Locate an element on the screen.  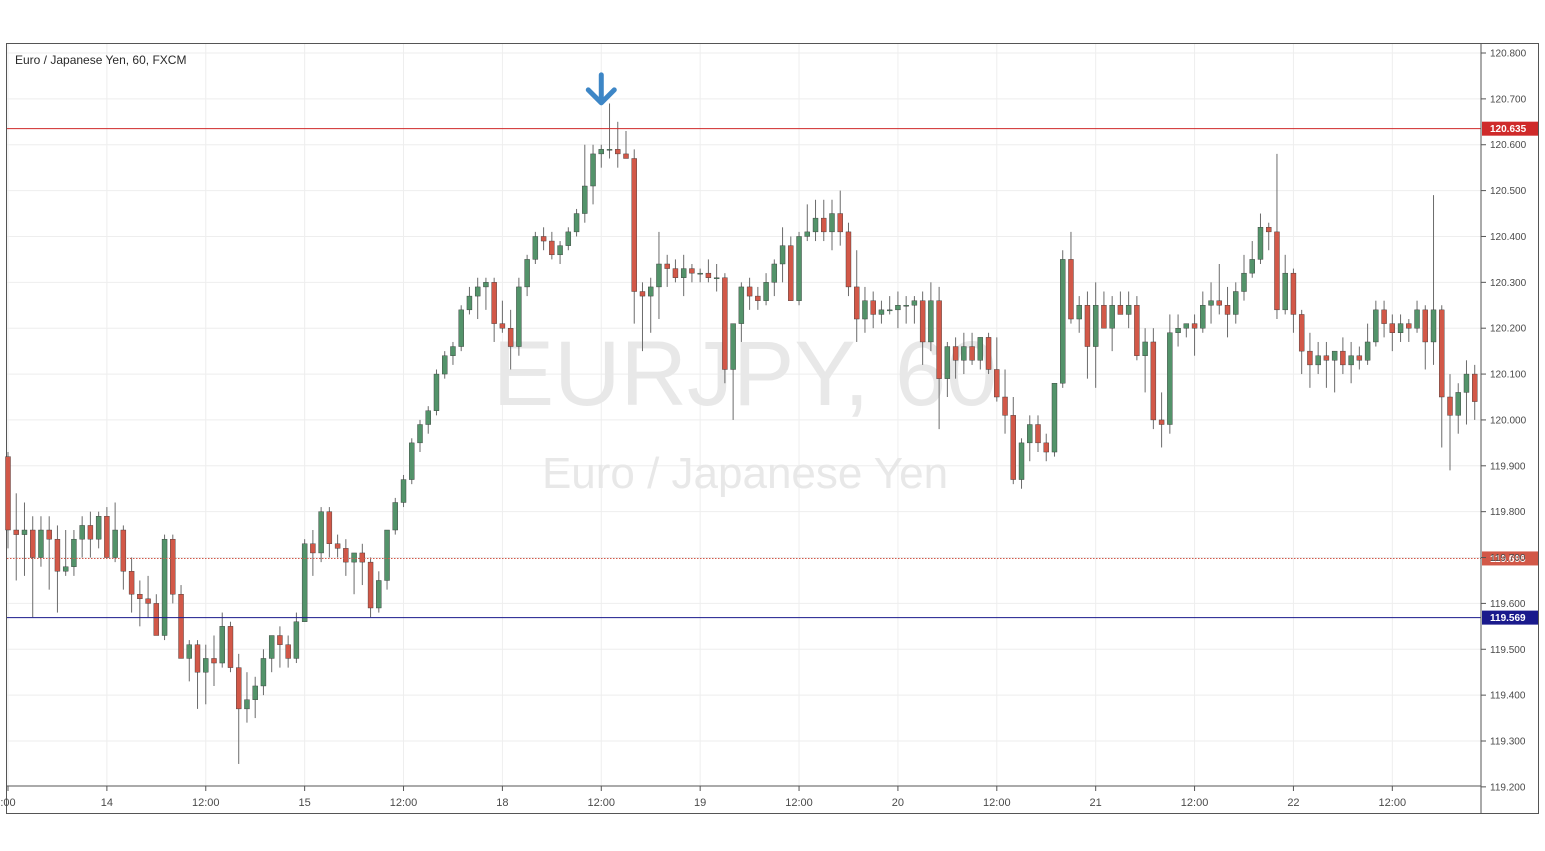
resistance-price-tag is located at coordinates (1510, 128).